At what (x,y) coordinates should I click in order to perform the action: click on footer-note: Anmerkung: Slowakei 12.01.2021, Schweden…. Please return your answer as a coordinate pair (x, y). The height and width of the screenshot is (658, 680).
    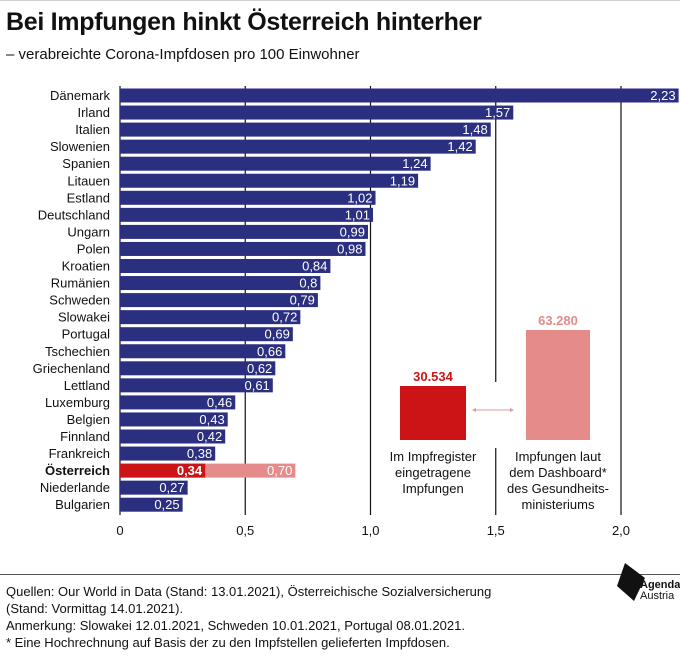
    Looking at the image, I should click on (235, 625).